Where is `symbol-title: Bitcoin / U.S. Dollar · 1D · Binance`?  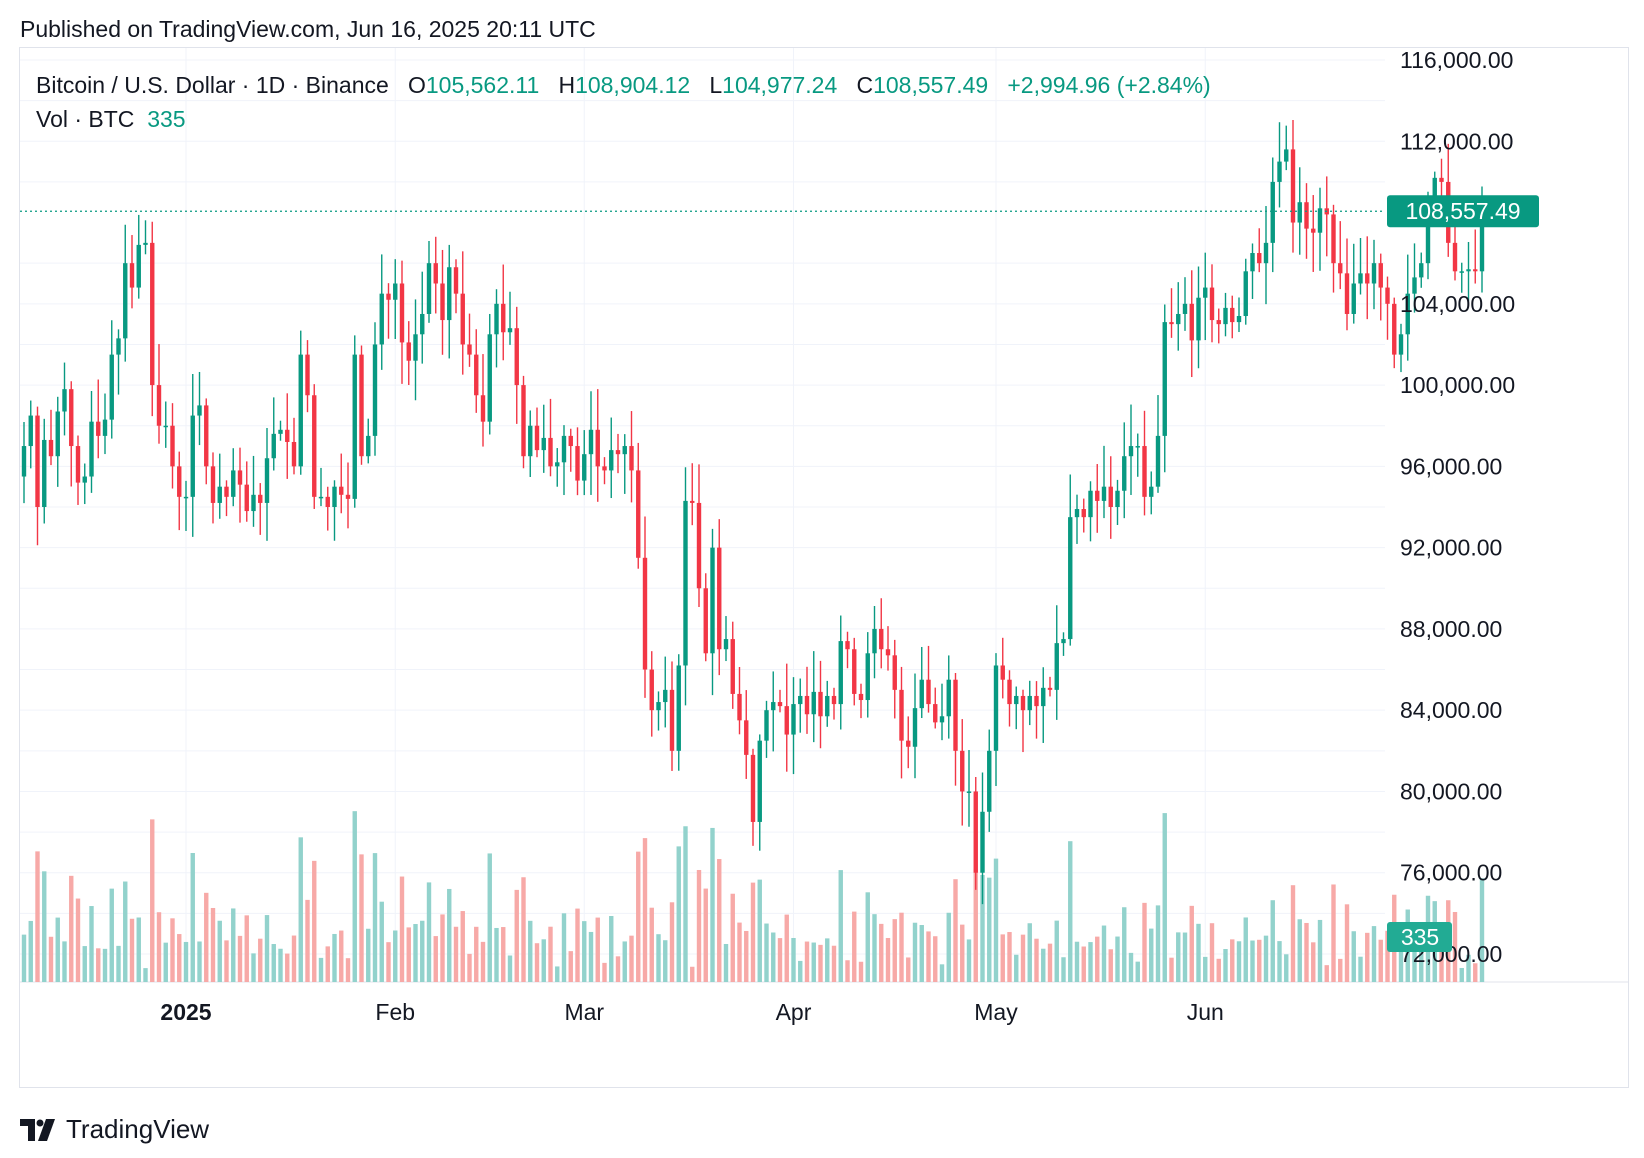 symbol-title: Bitcoin / U.S. Dollar · 1D · Binance is located at coordinates (212, 85).